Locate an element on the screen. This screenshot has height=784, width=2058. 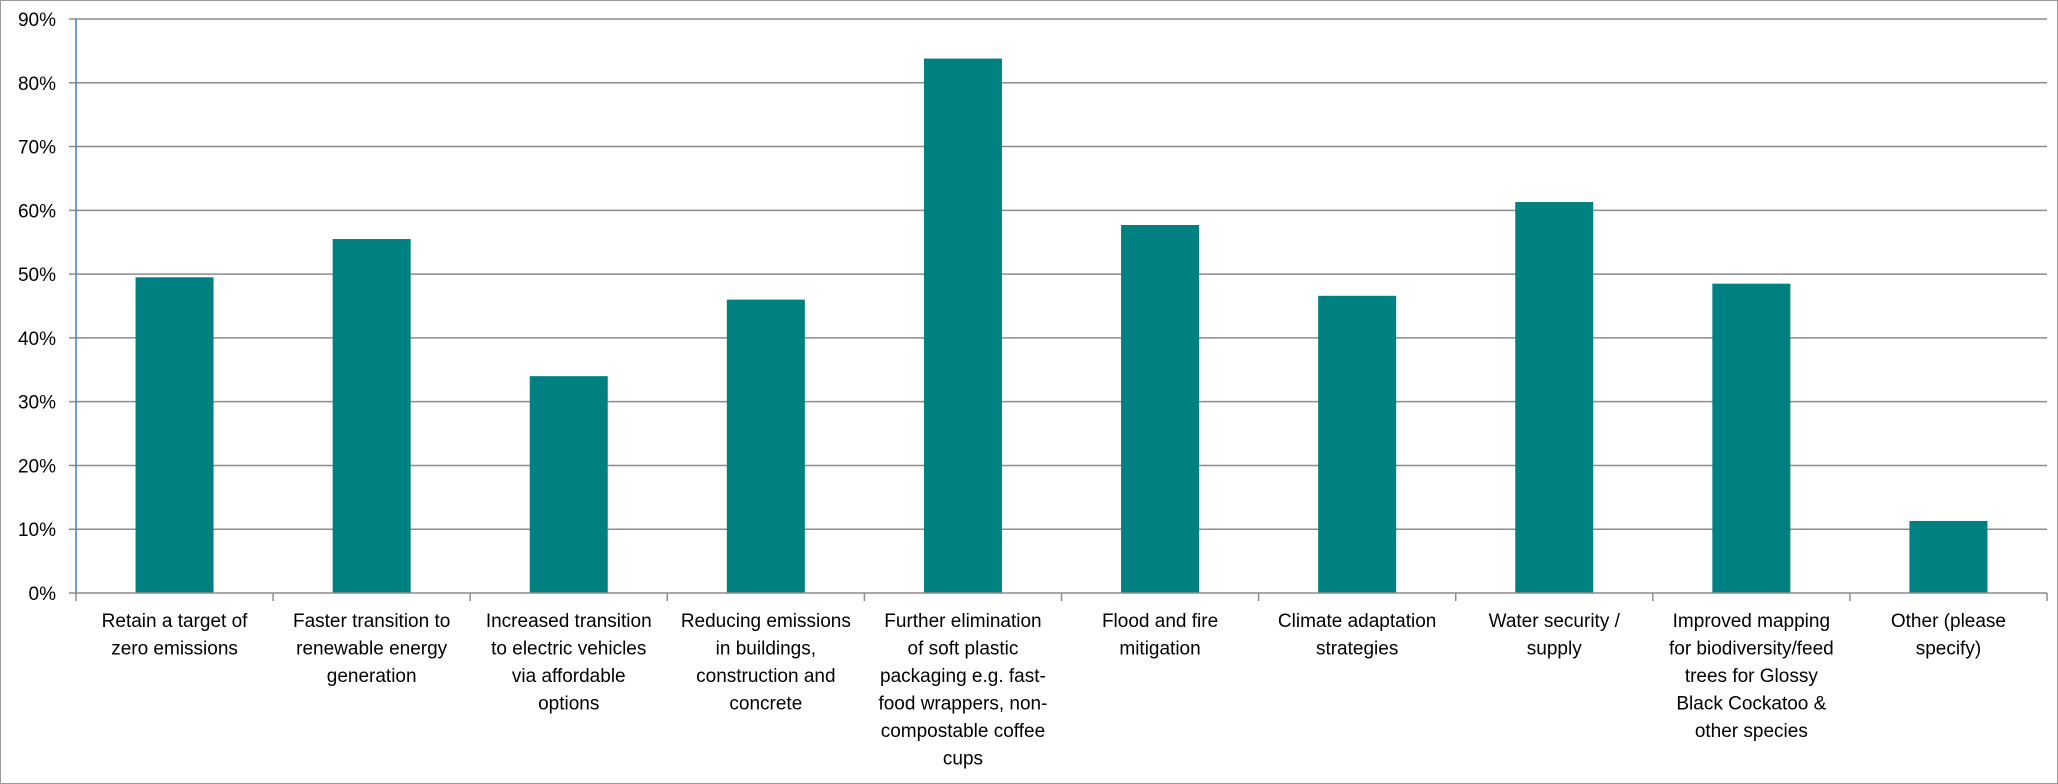
x-tick-label: Other (please specify) is located at coordinates (1948, 635).